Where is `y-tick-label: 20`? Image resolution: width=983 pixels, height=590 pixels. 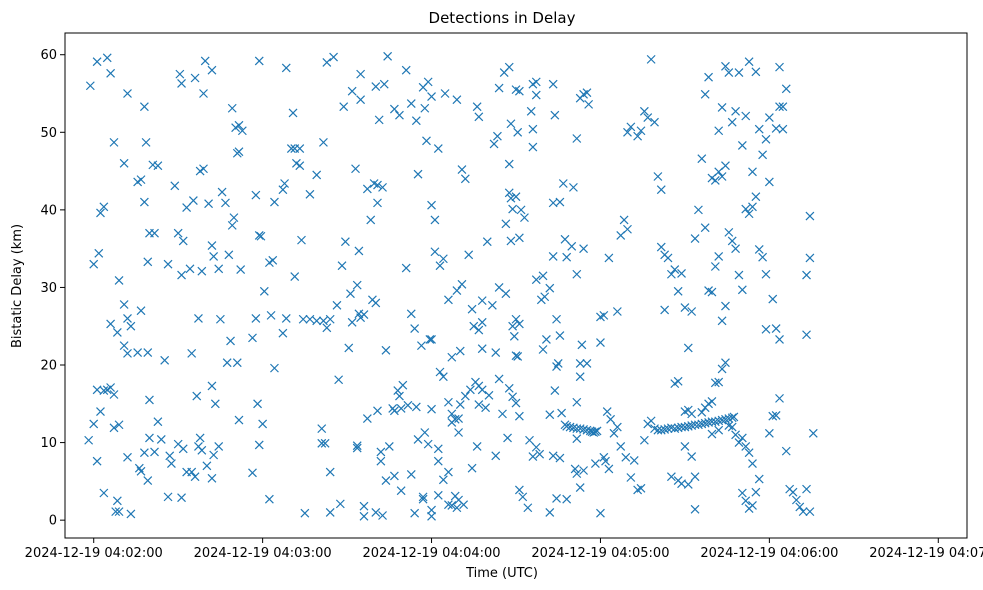 y-tick-label: 20 is located at coordinates (48, 366).